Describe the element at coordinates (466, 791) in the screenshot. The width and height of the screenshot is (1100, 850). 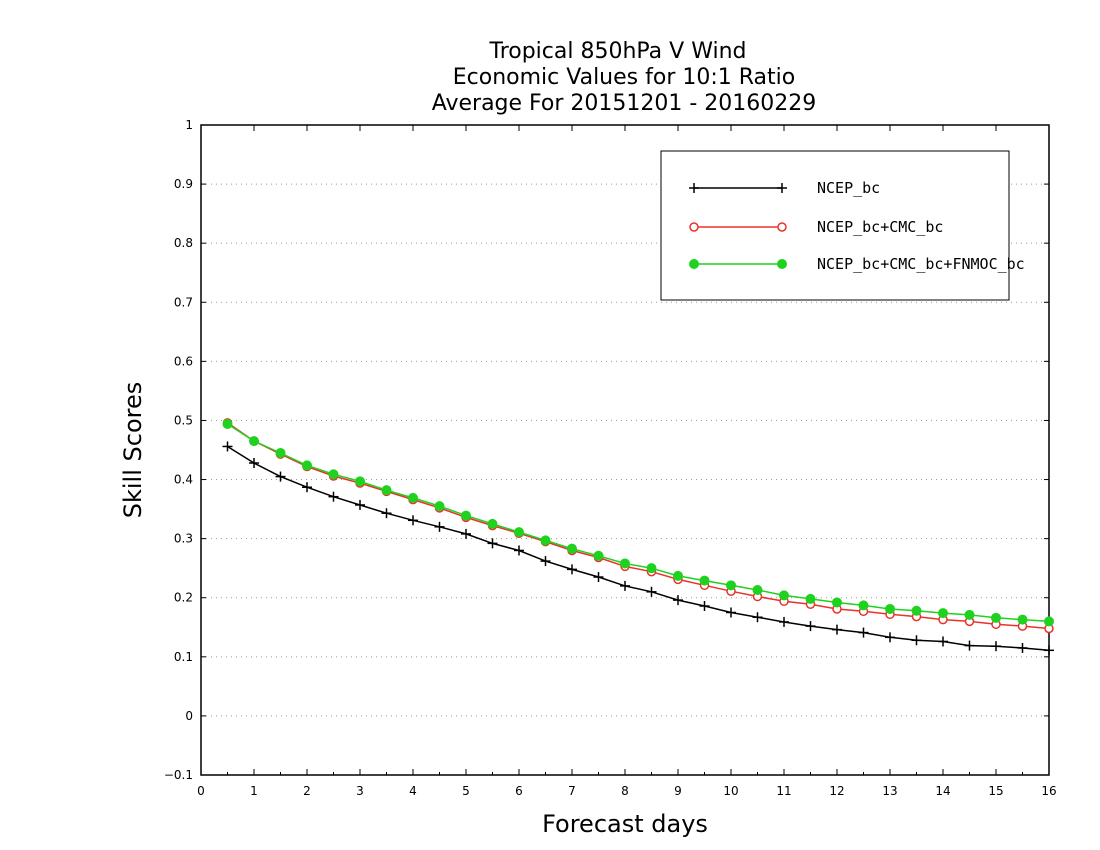
I see `x-tick-label: 5` at that location.